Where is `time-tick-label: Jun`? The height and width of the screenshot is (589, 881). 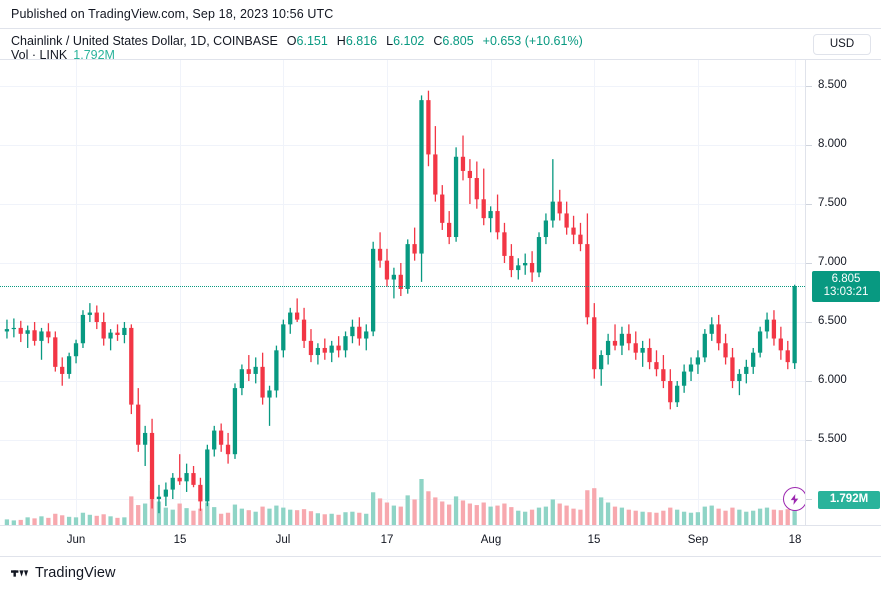 time-tick-label: Jun is located at coordinates (76, 540).